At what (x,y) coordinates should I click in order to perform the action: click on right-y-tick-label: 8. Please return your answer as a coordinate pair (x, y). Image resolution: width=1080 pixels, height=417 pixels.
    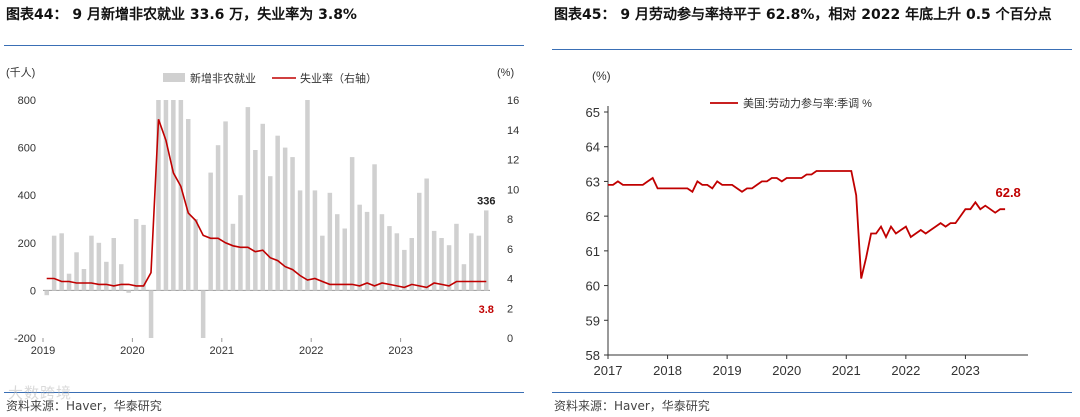
    Looking at the image, I should click on (510, 220).